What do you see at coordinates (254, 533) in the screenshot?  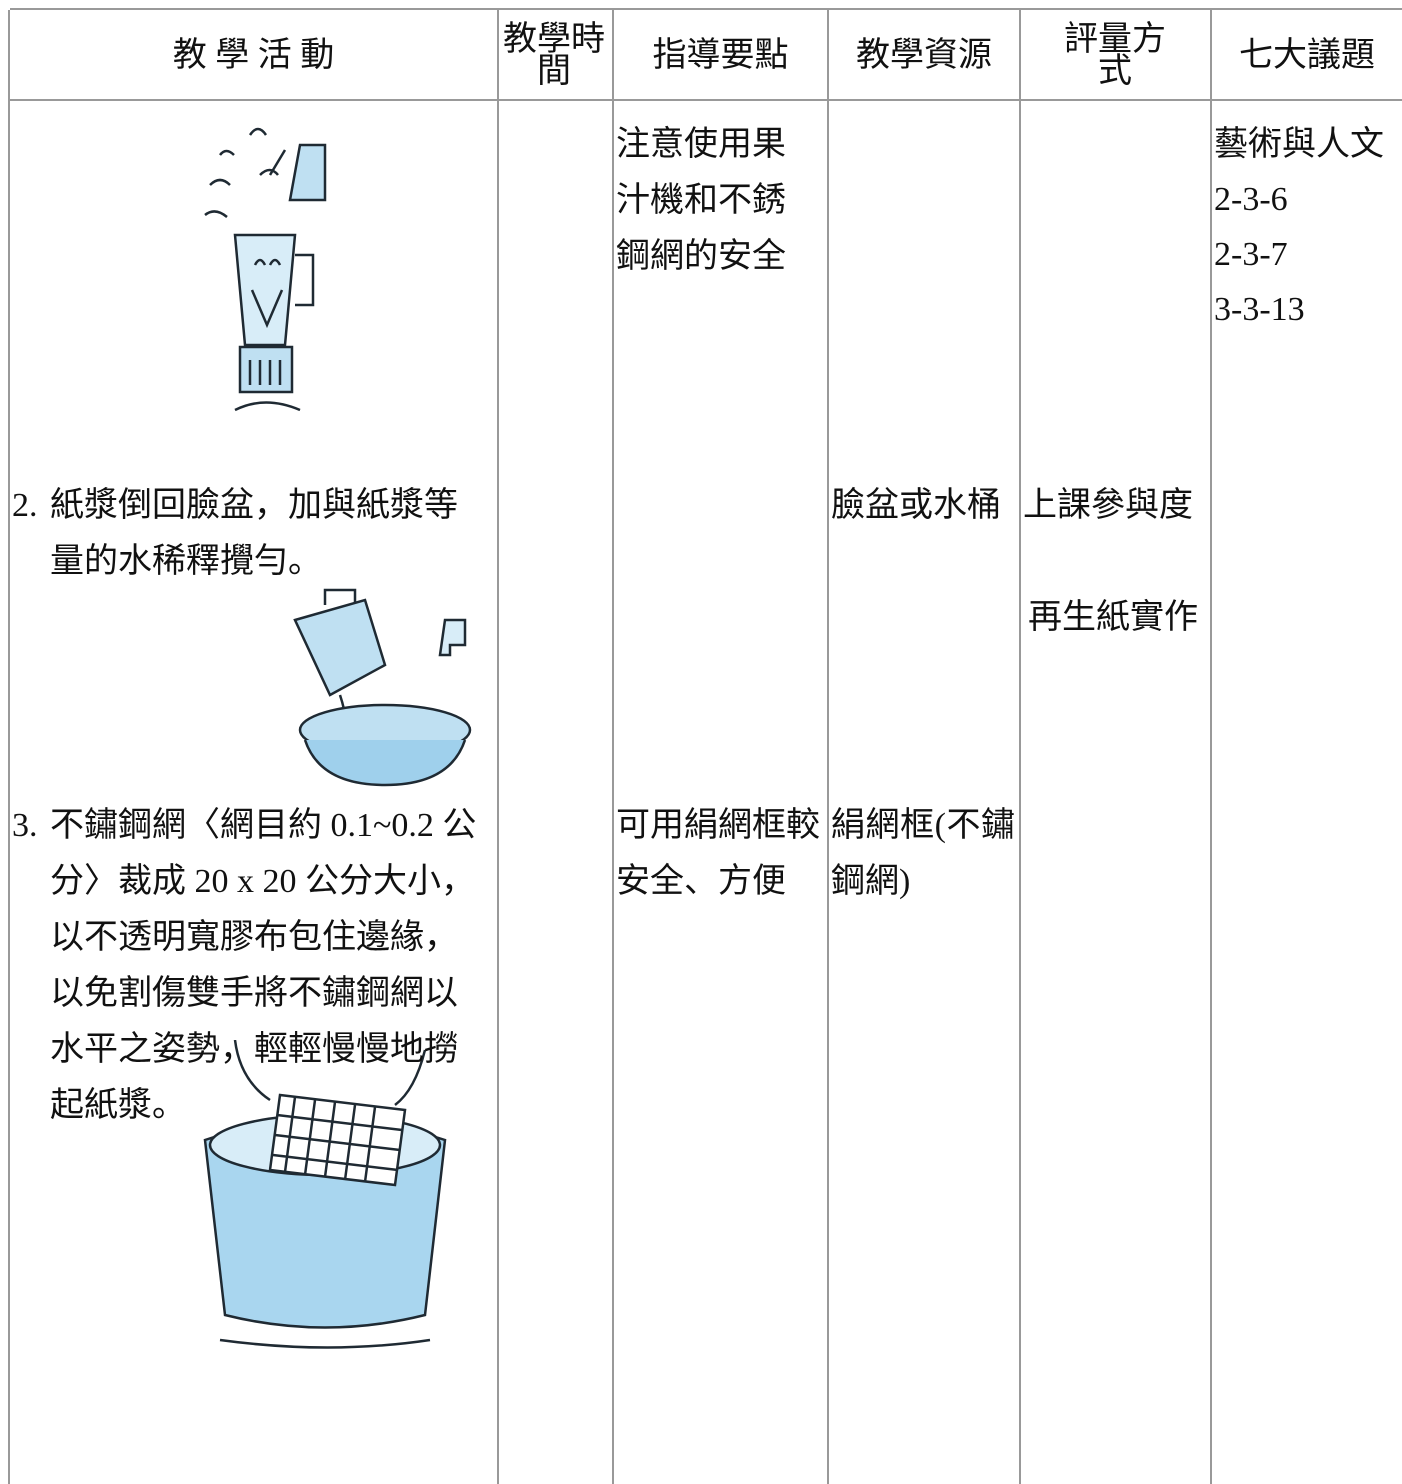 I see `activity-text: 紙漿倒回臉盆，加與紙漿等量的水稀釋攪勻。` at bounding box center [254, 533].